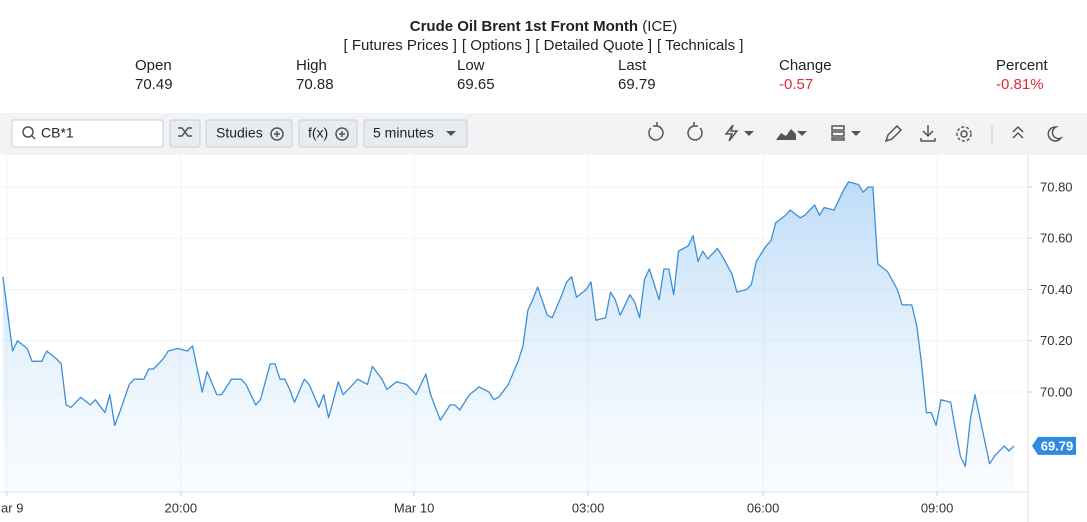 Image resolution: width=1087 pixels, height=522 pixels. What do you see at coordinates (1055, 134) in the screenshot?
I see `theme-icon` at bounding box center [1055, 134].